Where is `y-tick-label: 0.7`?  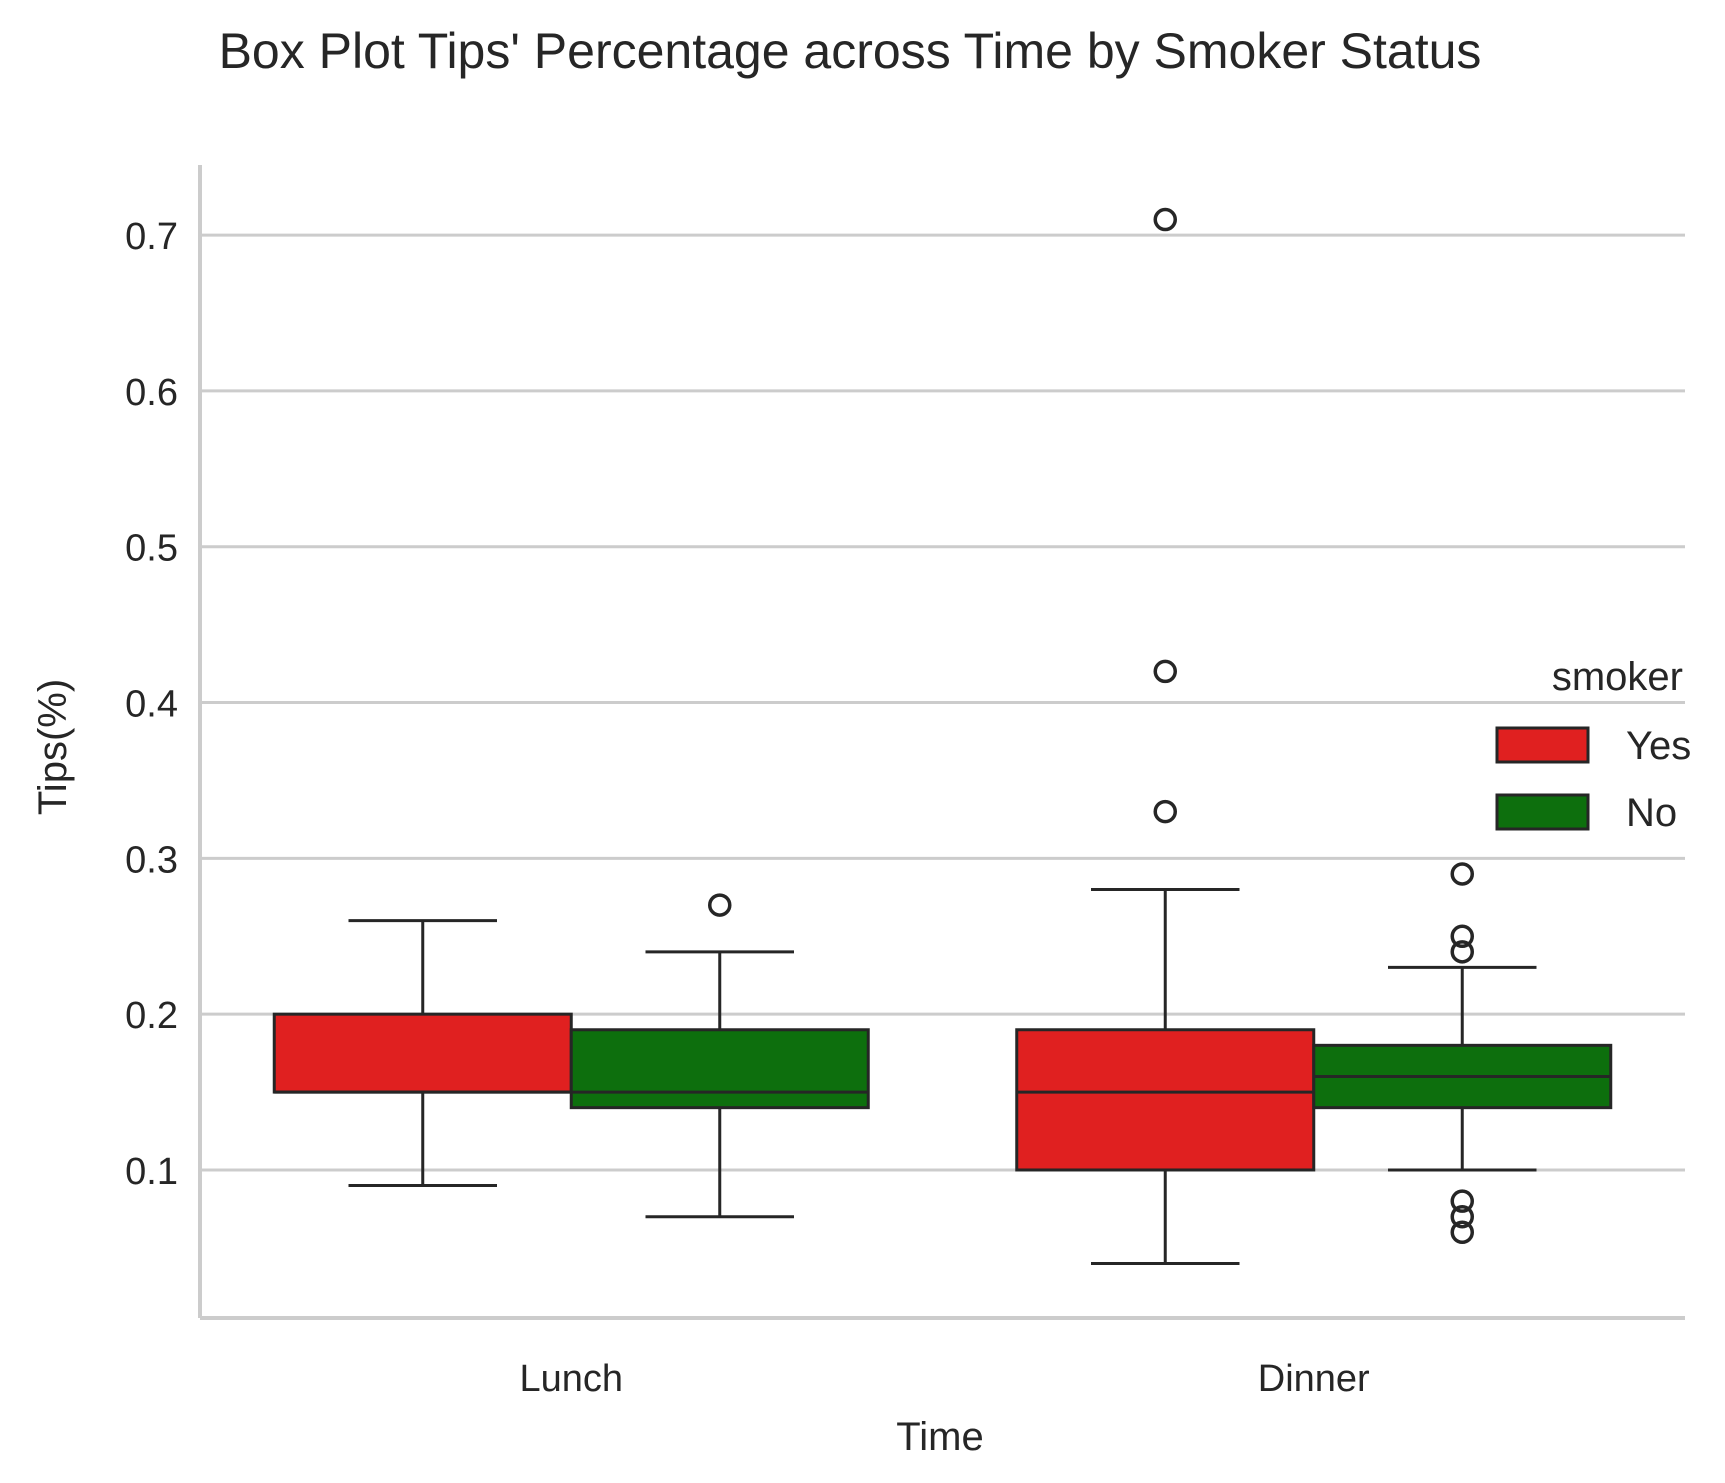 y-tick-label: 0.7 is located at coordinates (151, 237).